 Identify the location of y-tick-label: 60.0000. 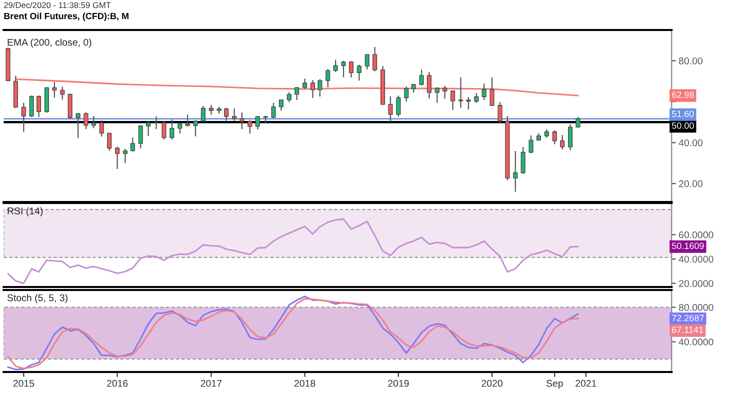
(696, 234).